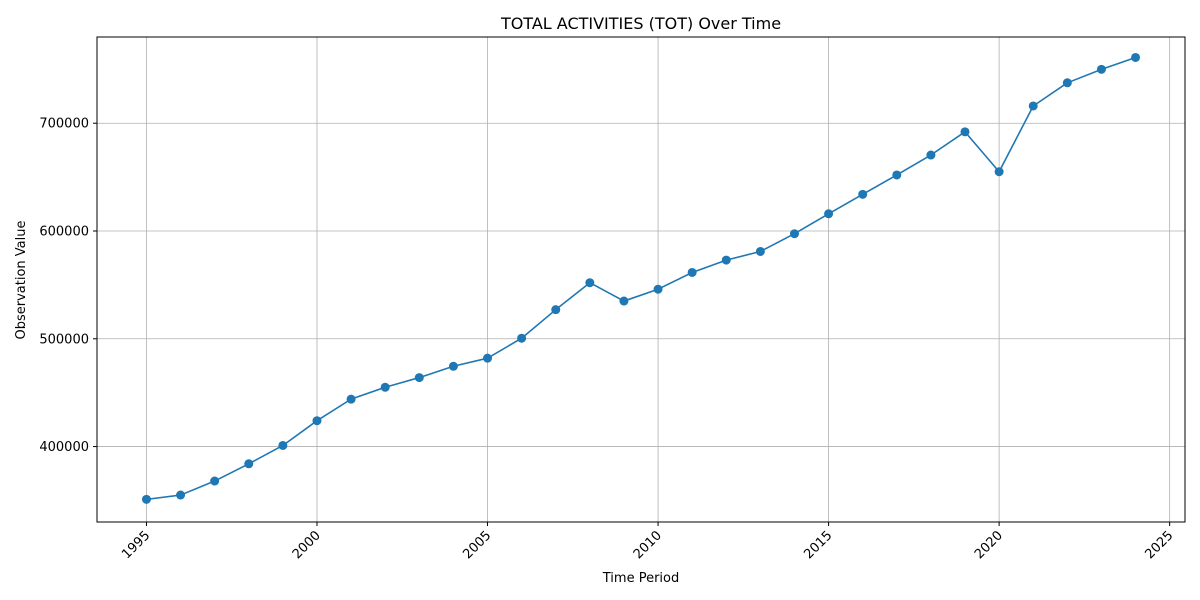 Image resolution: width=1200 pixels, height=600 pixels. Describe the element at coordinates (640, 23) in the screenshot. I see `chart-title: TOTAL ACTIVITIES (TOT) Over Time` at that location.